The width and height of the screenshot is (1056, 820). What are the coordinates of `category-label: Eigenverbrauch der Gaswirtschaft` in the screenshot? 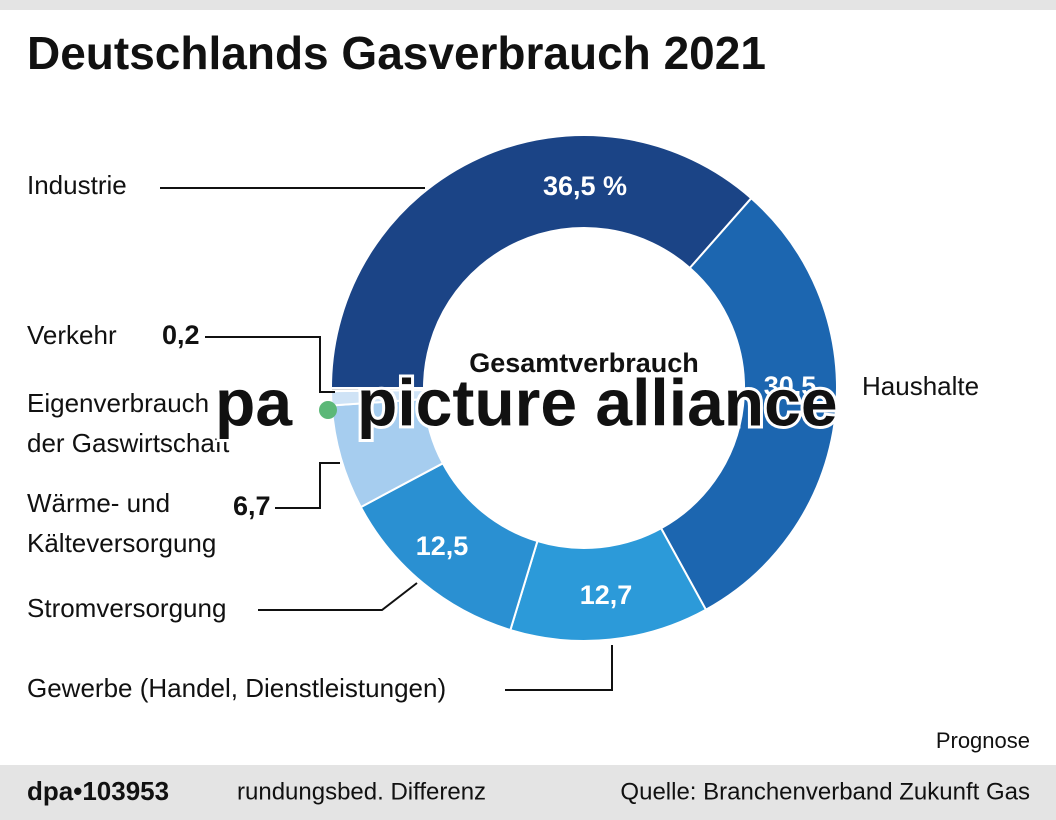 It's located at (128, 423).